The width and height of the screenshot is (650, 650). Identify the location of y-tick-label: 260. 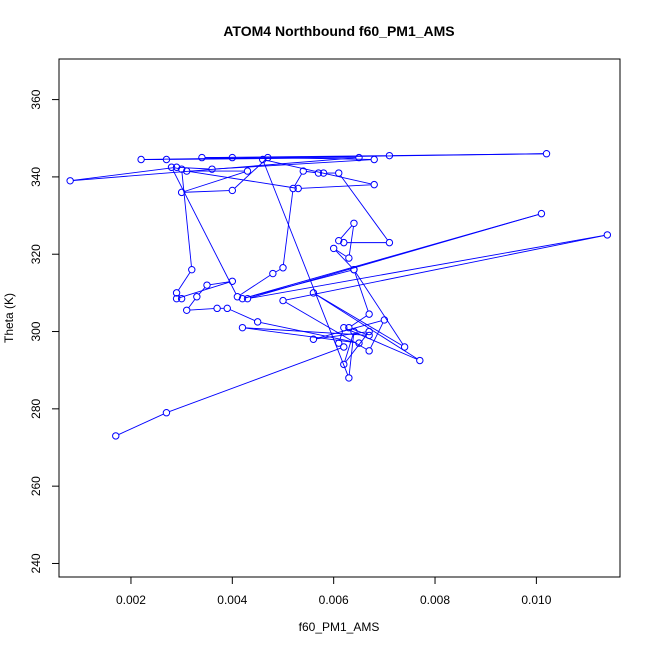
(36, 486).